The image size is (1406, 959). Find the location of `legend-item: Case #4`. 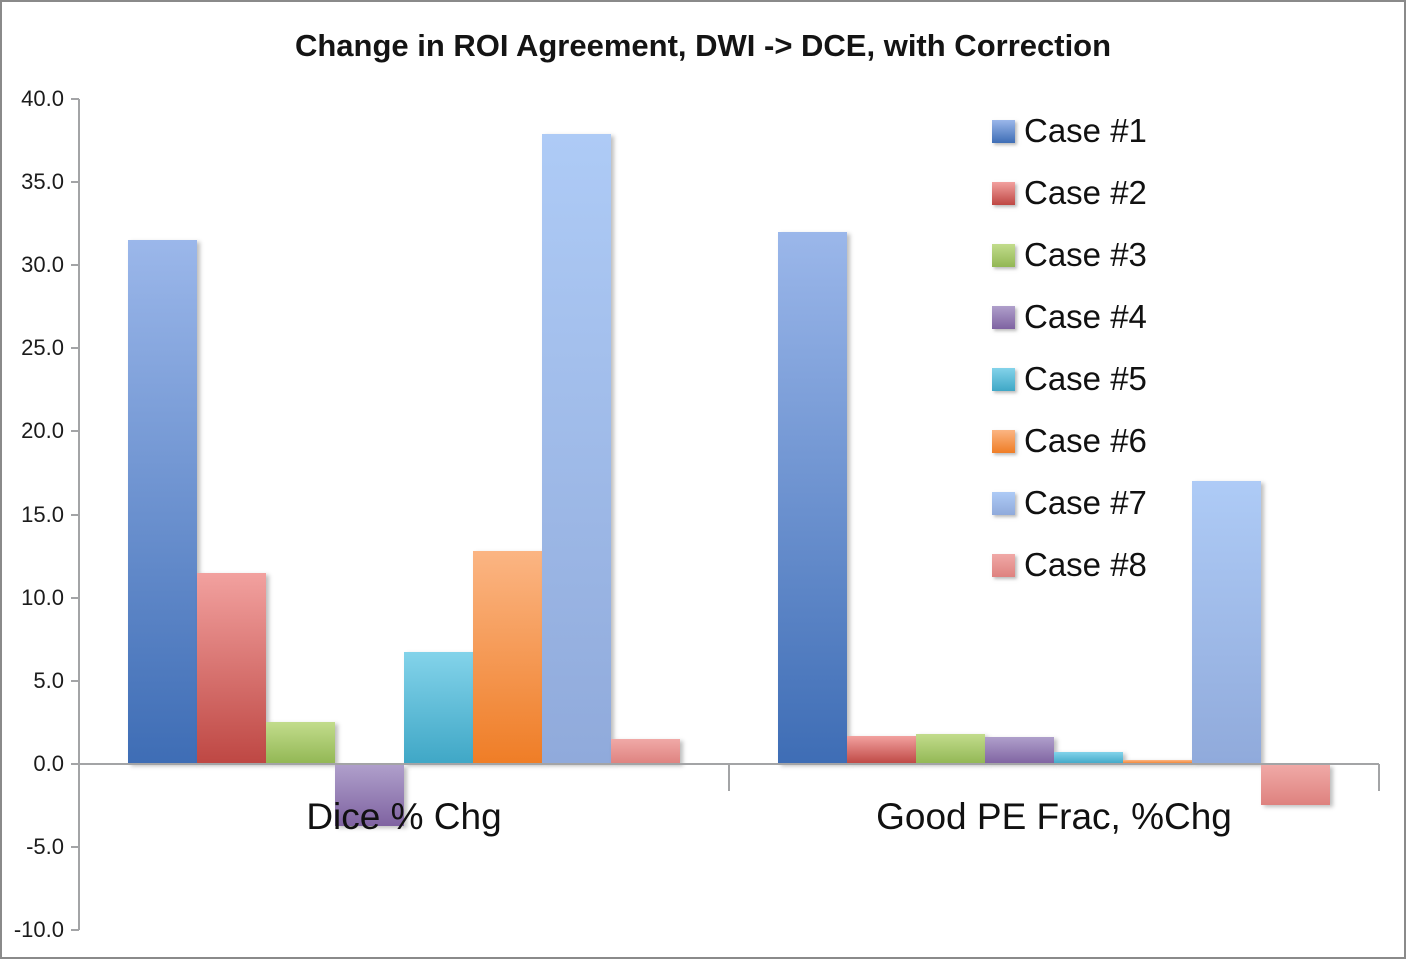

legend-item: Case #4 is located at coordinates (1069, 316).